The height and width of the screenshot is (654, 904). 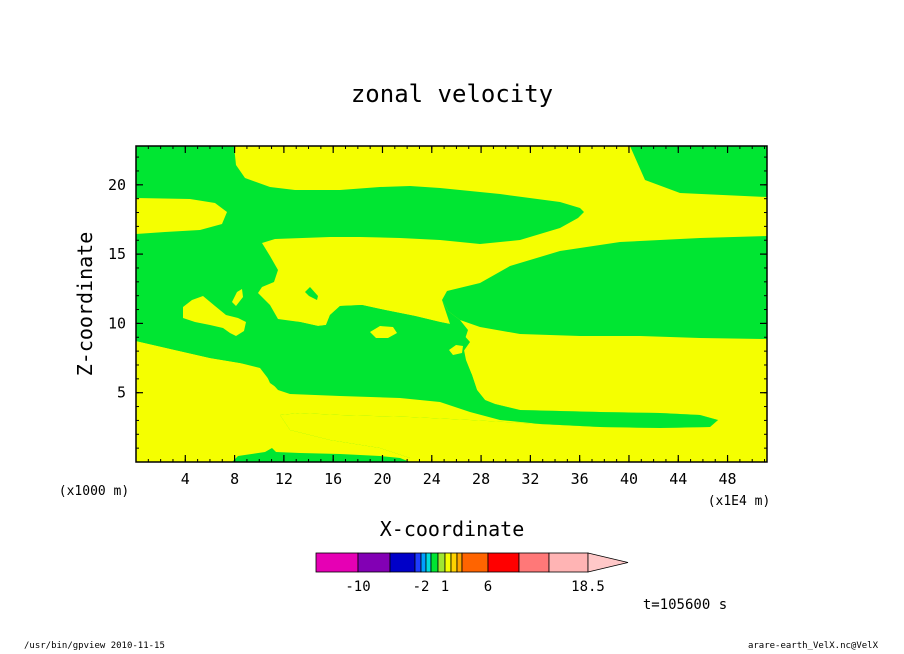 What do you see at coordinates (452, 529) in the screenshot?
I see `x-axis-label: X-coordinate` at bounding box center [452, 529].